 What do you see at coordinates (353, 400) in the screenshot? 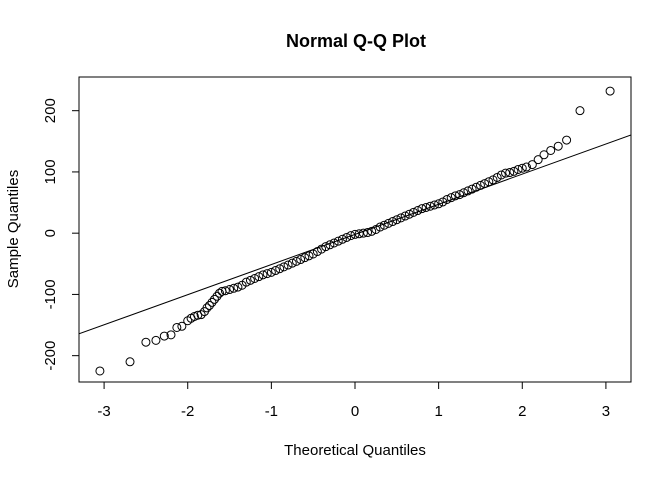
I see `x-axis: -3 -2 -1 0 1 2 3` at bounding box center [353, 400].